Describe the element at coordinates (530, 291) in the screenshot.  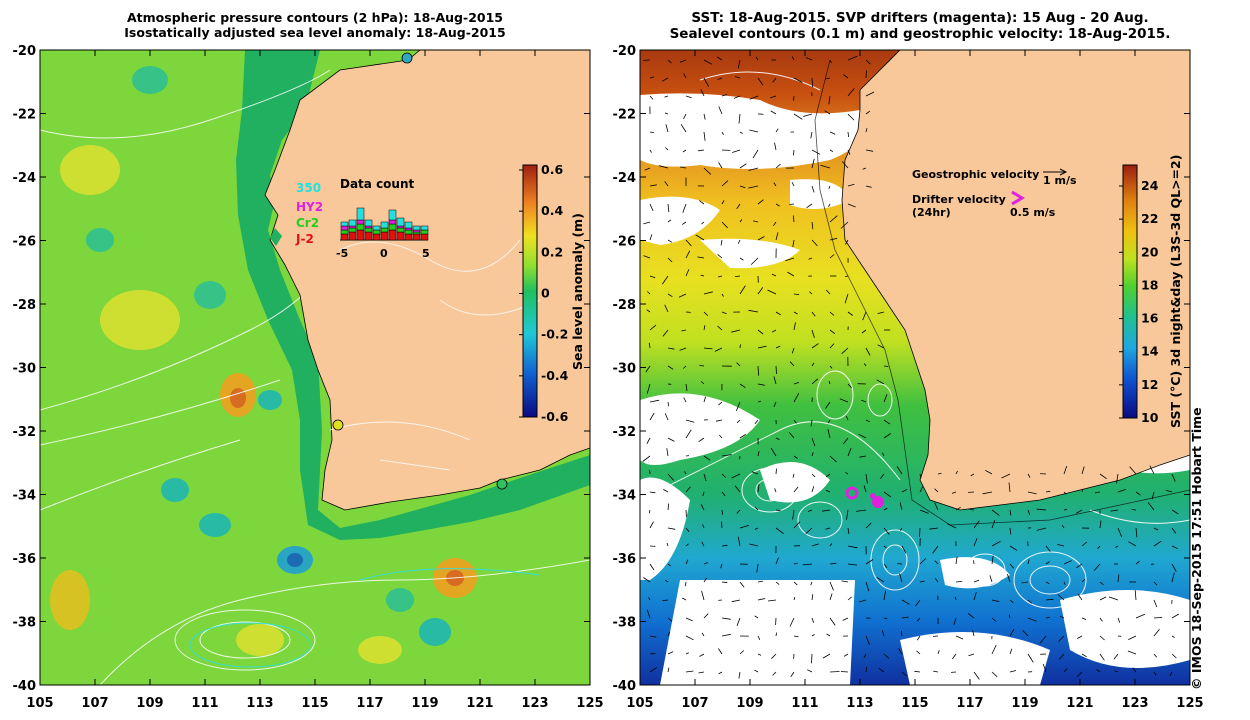
I see `ssa-colorbar` at that location.